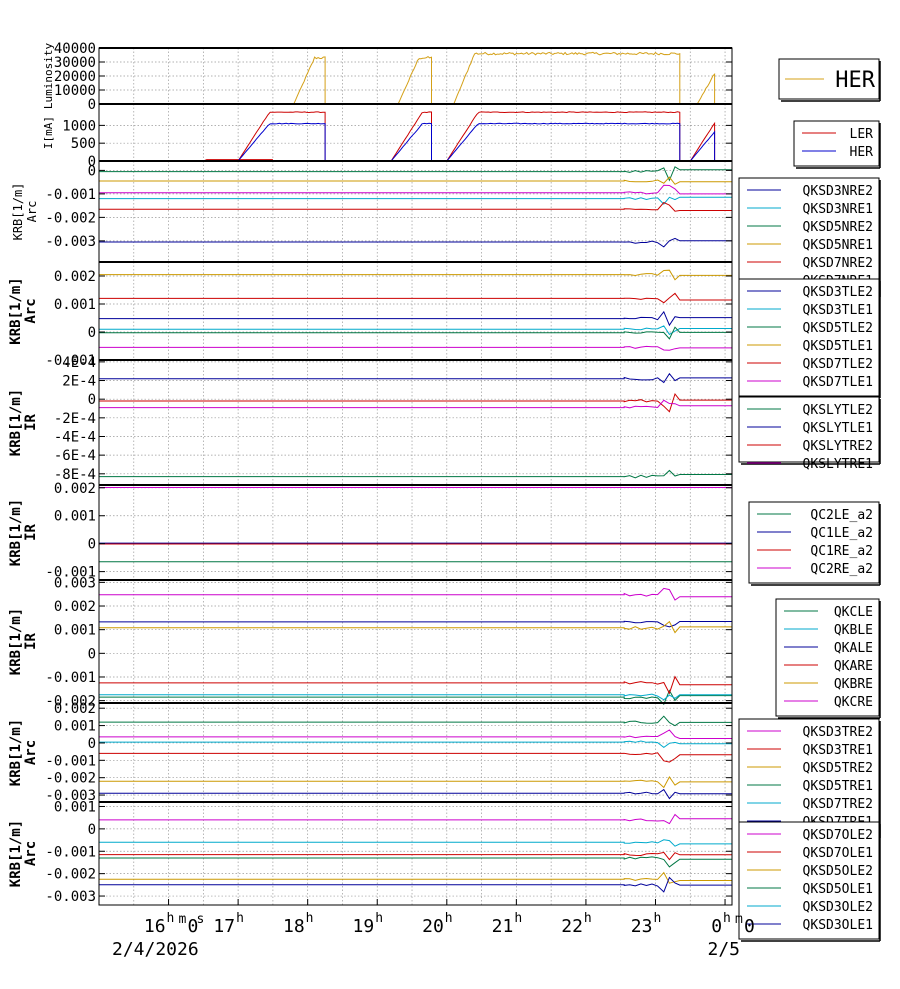  I want to click on legend-label: QKSD7TLE2, so click(838, 364).